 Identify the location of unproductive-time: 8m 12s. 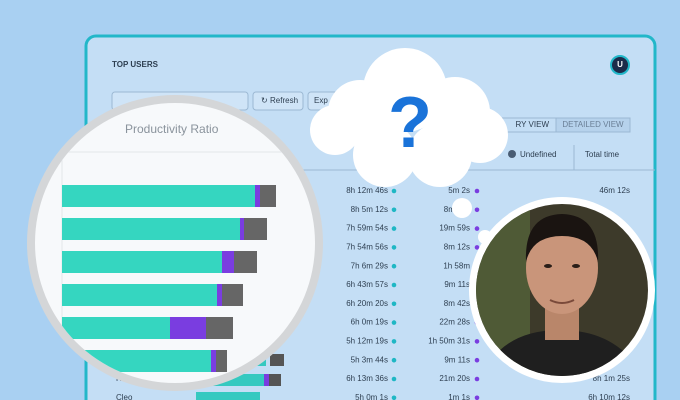
(457, 247).